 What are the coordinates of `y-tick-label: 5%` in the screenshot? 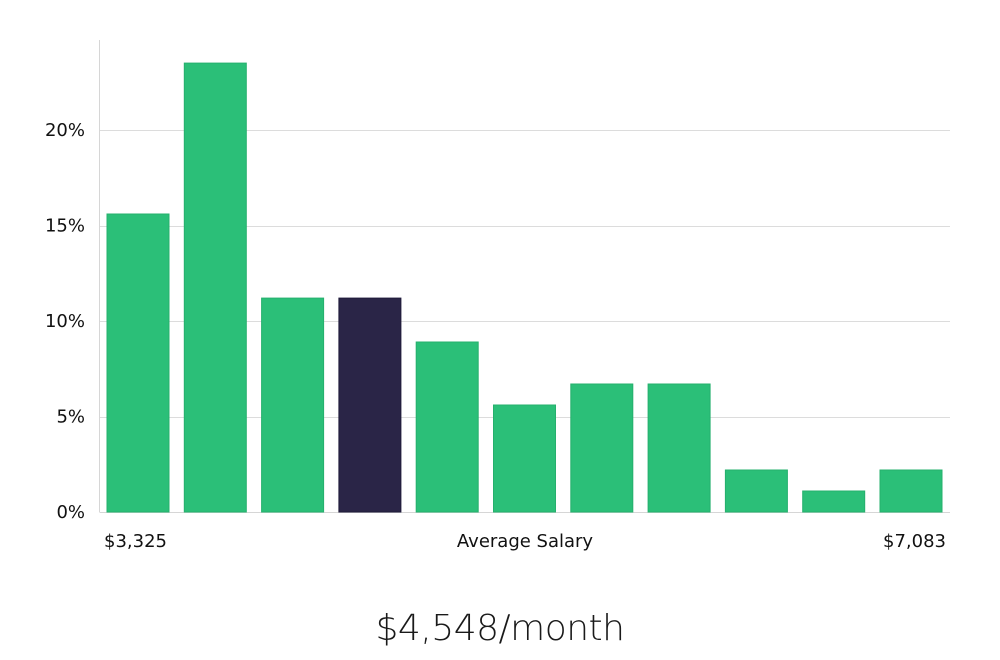 It's located at (70, 417).